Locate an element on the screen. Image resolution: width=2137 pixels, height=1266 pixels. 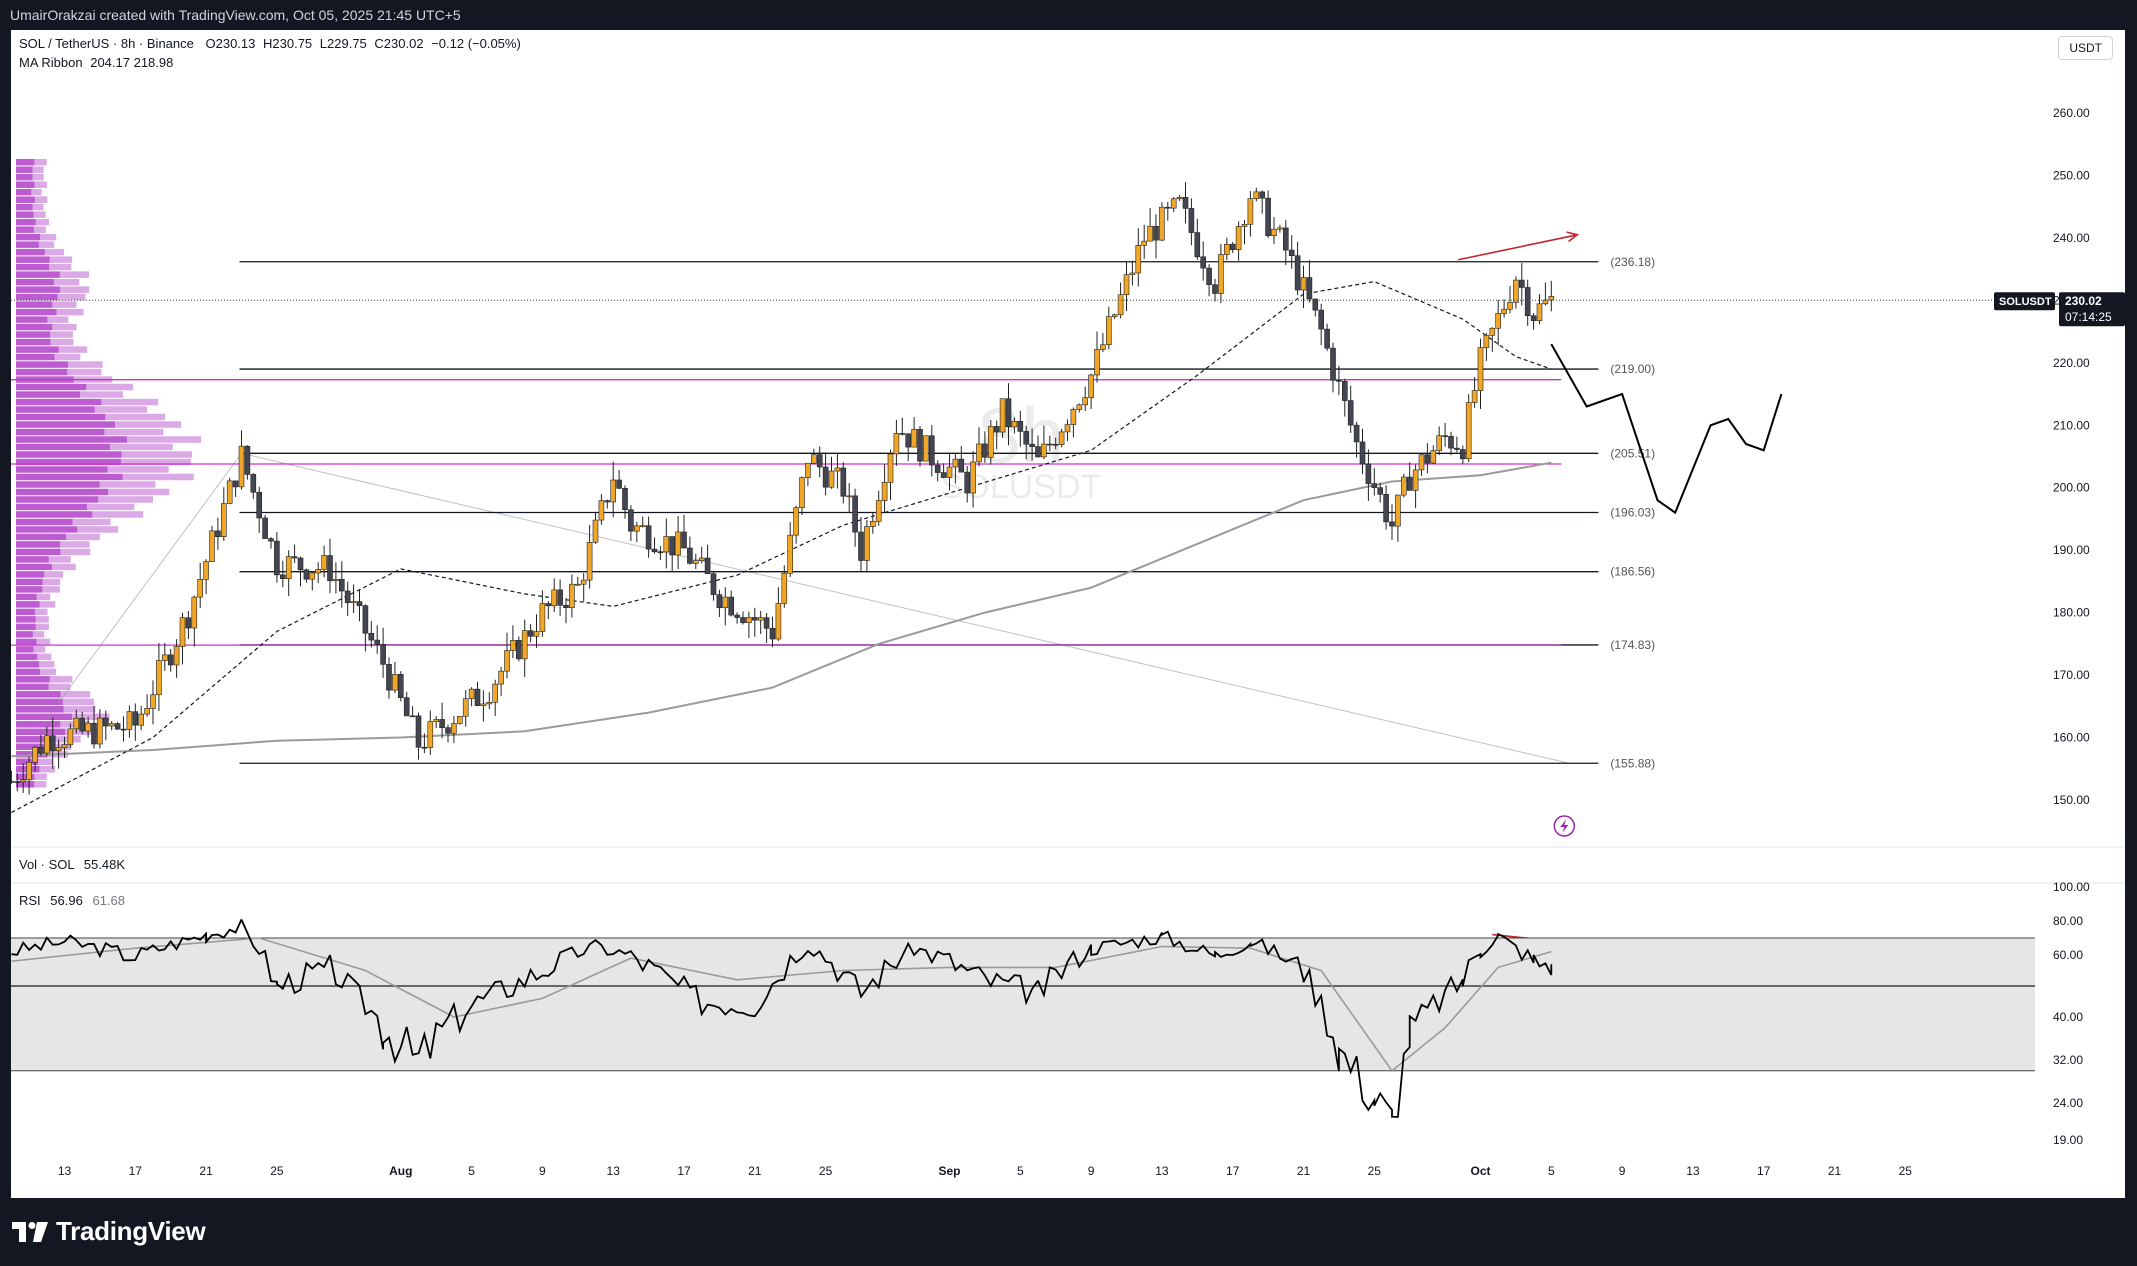
volume-legend: Vol · SOL 55.48K is located at coordinates (72, 864).